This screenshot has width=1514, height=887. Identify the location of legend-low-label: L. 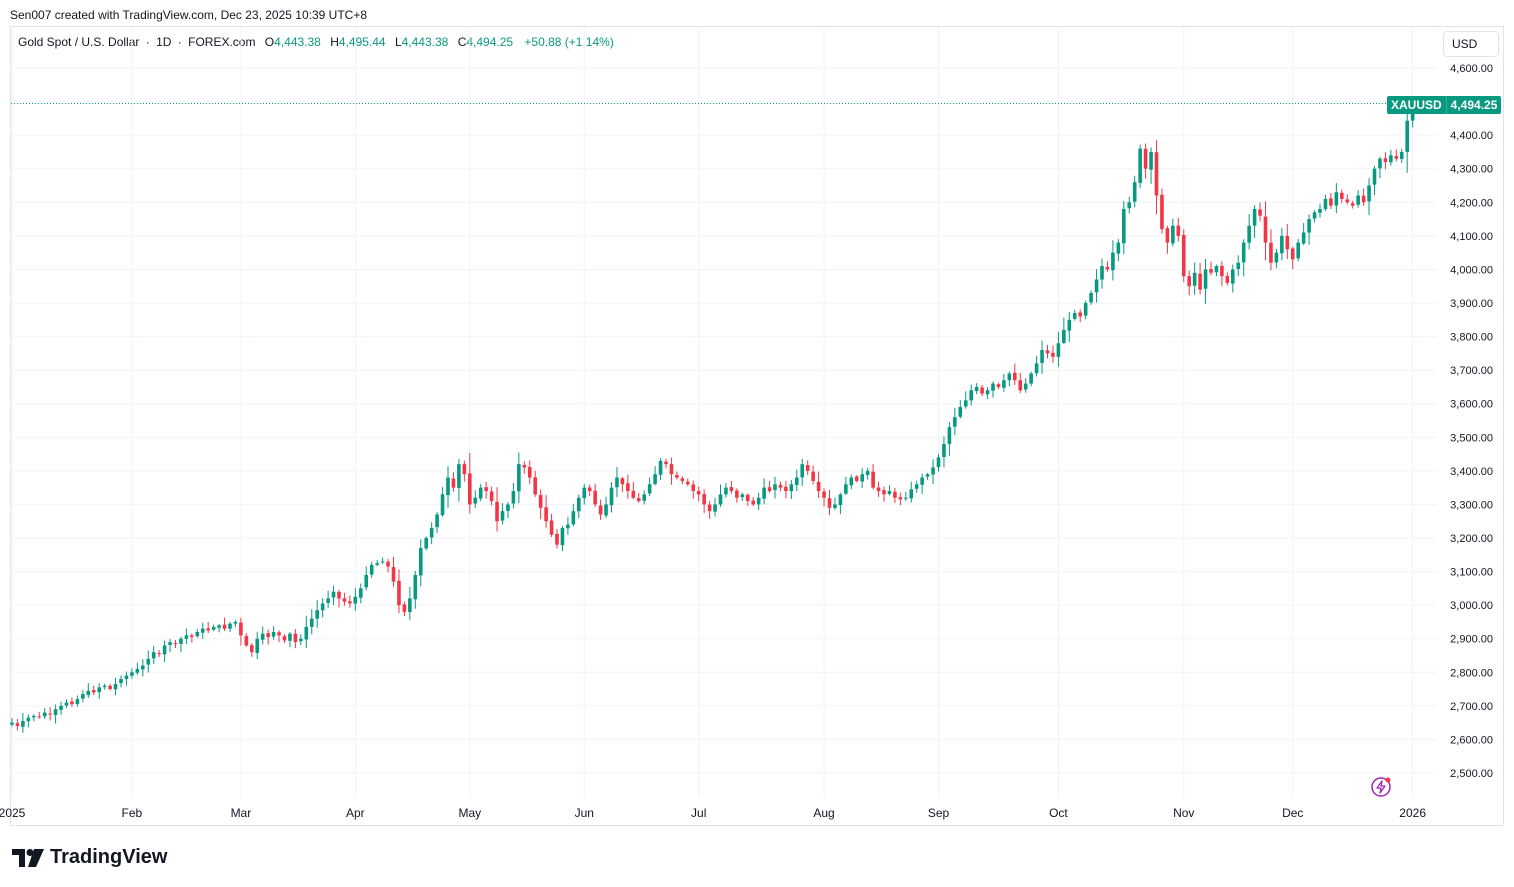
(398, 42).